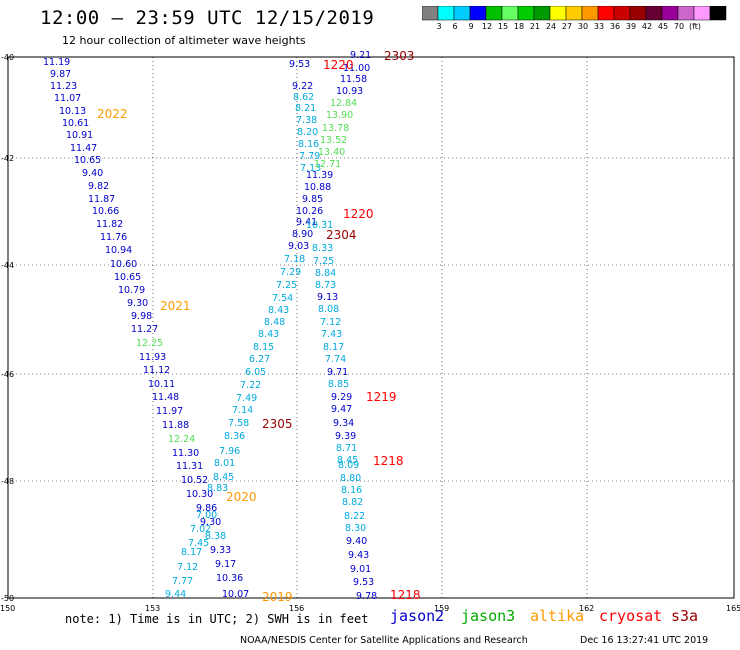 The height and width of the screenshot is (650, 740). Describe the element at coordinates (583, 26) in the screenshot. I see `colorbar-label: 30` at that location.